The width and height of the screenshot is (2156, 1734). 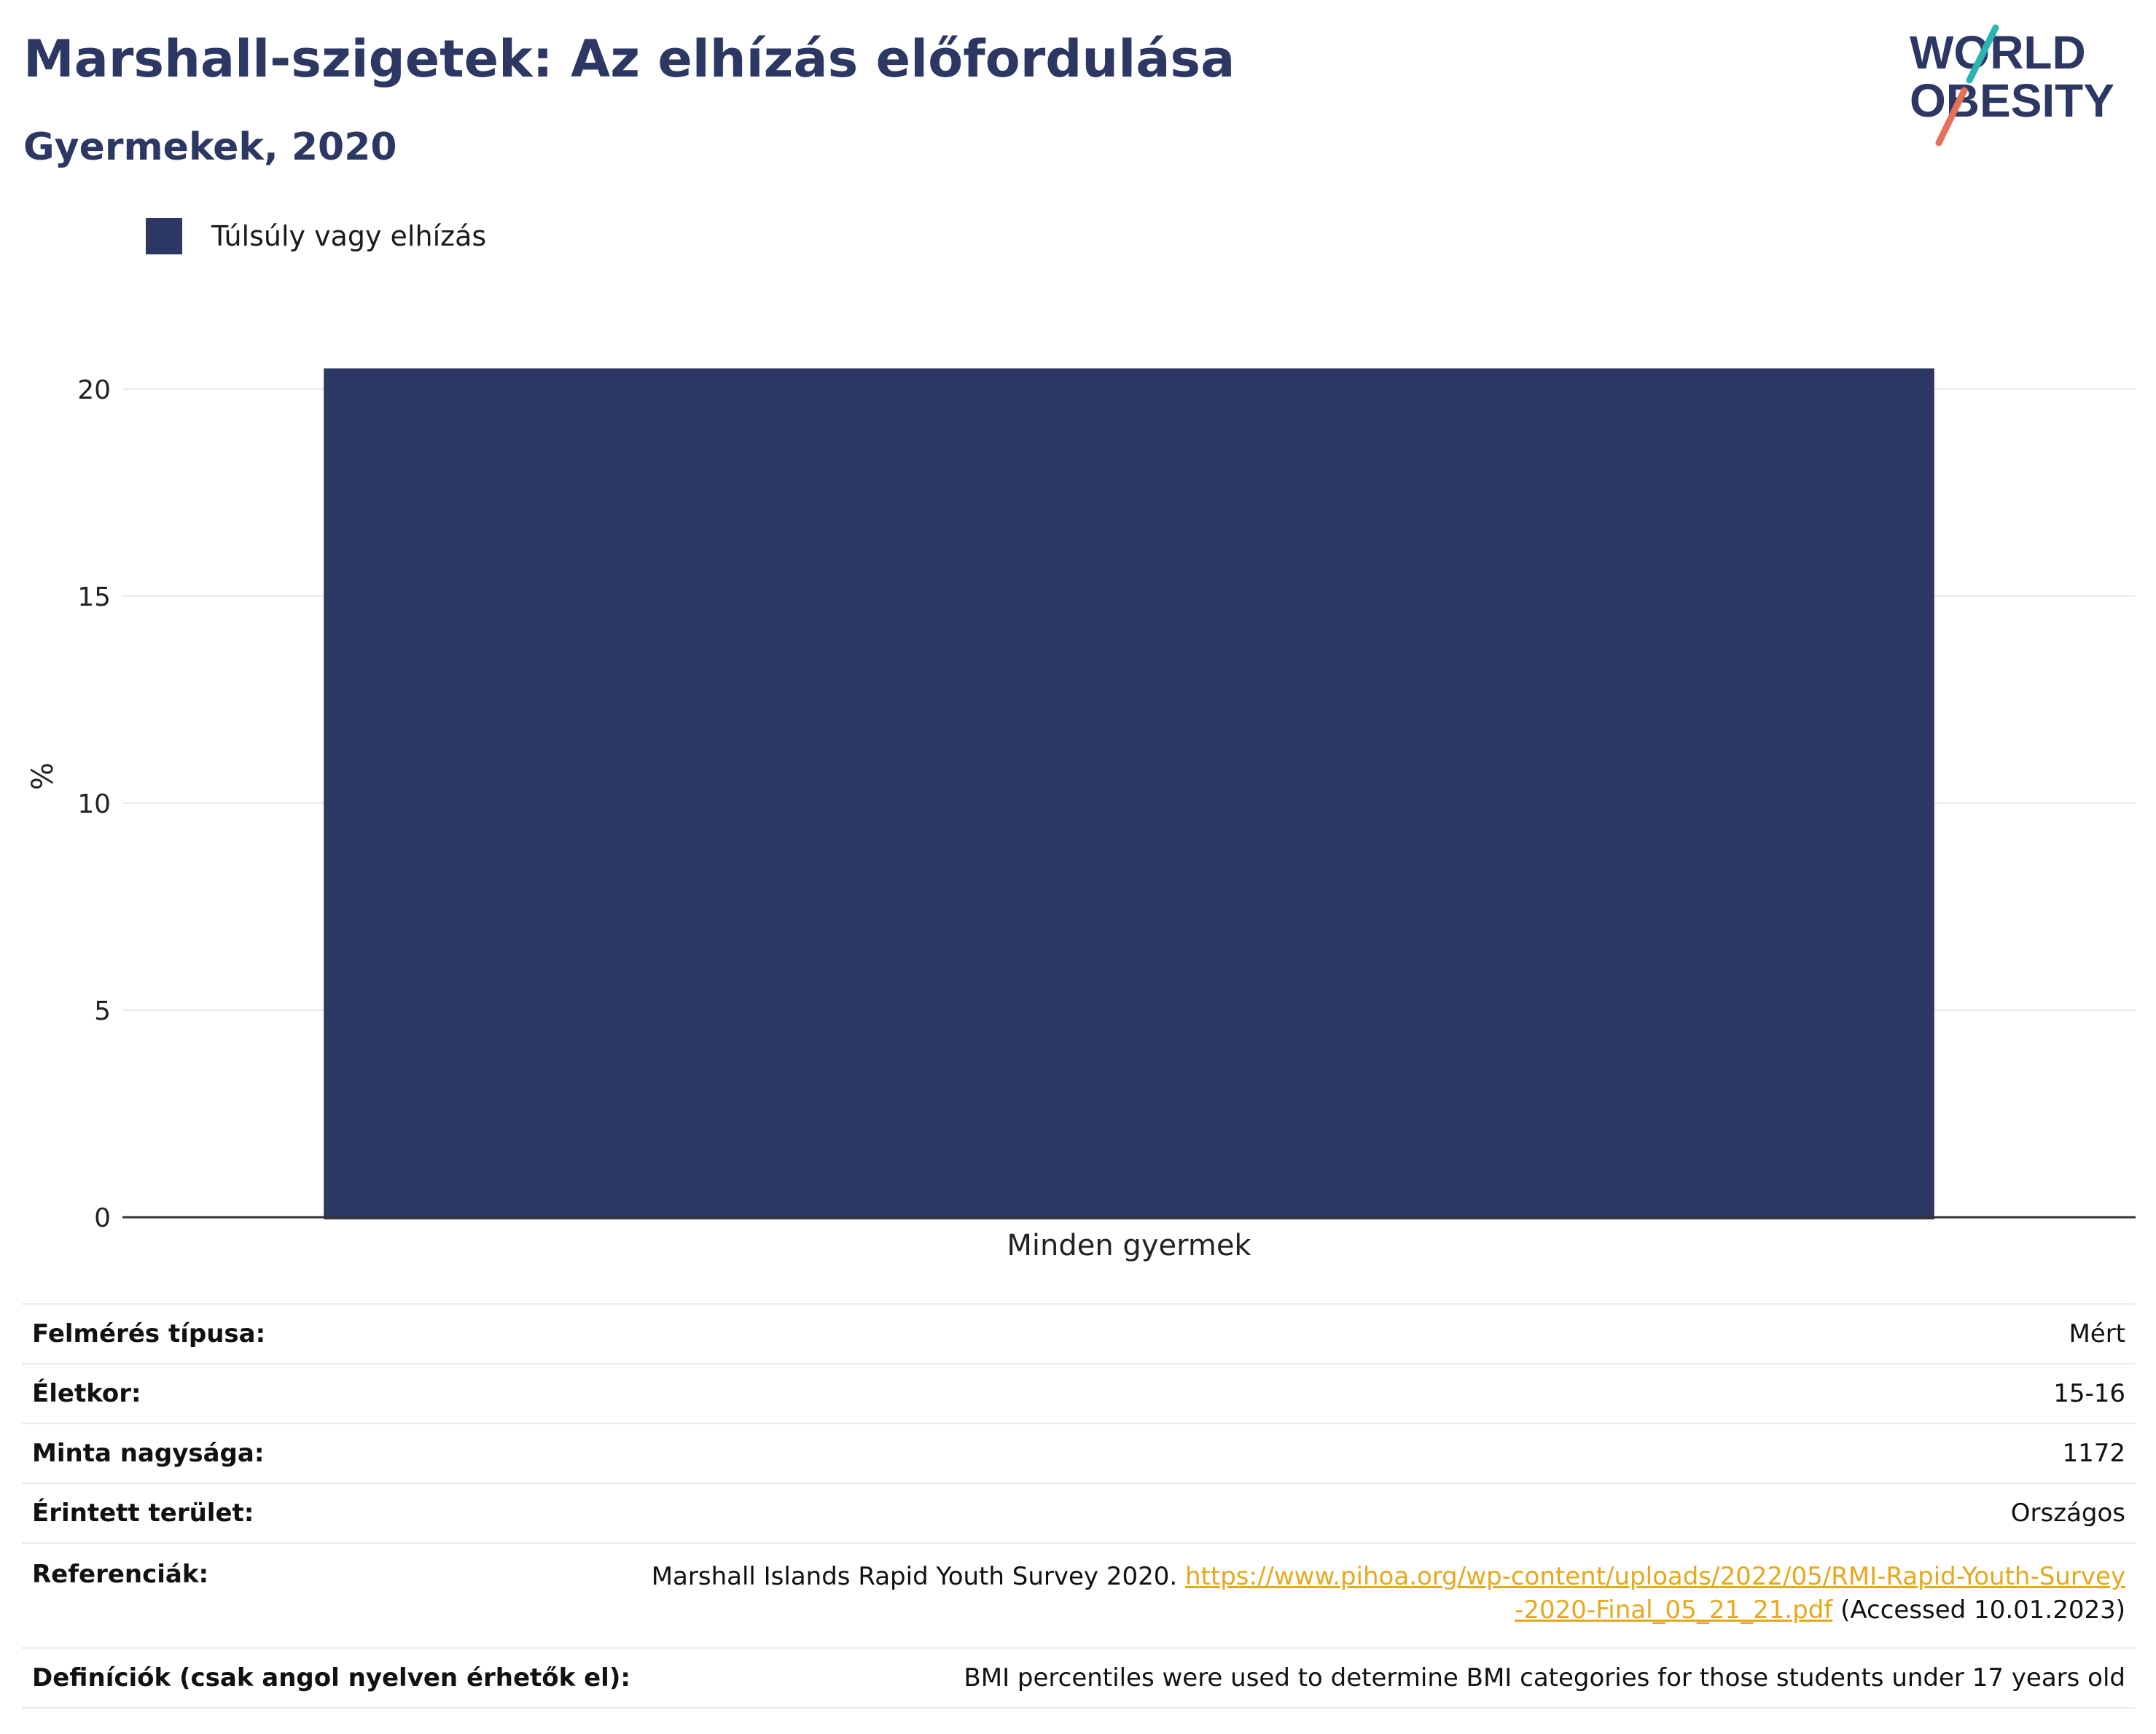 I want to click on meta-value: 15-16, so click(x=1388, y=1393).